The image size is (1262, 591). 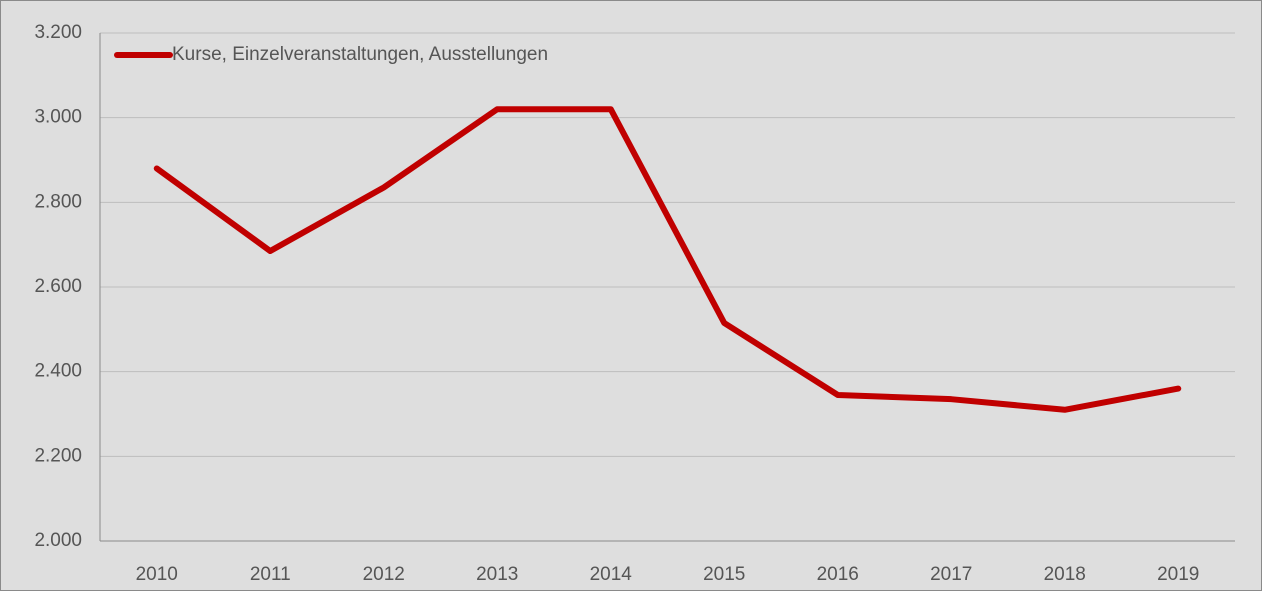 I want to click on x-tick-label: 2013, so click(x=497, y=574).